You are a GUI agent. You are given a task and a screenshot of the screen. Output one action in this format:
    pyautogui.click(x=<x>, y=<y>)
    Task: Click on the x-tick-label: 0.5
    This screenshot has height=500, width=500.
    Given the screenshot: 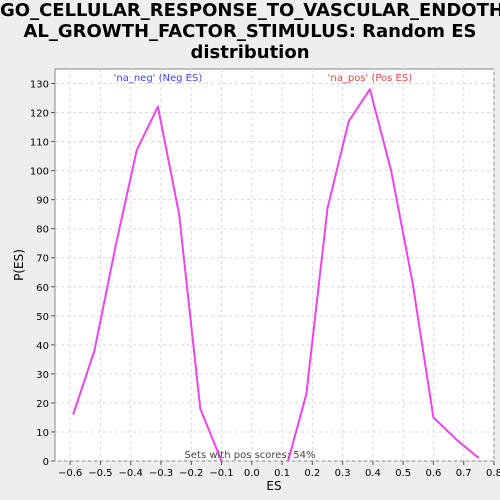 What is the action you would take?
    pyautogui.click(x=403, y=473)
    